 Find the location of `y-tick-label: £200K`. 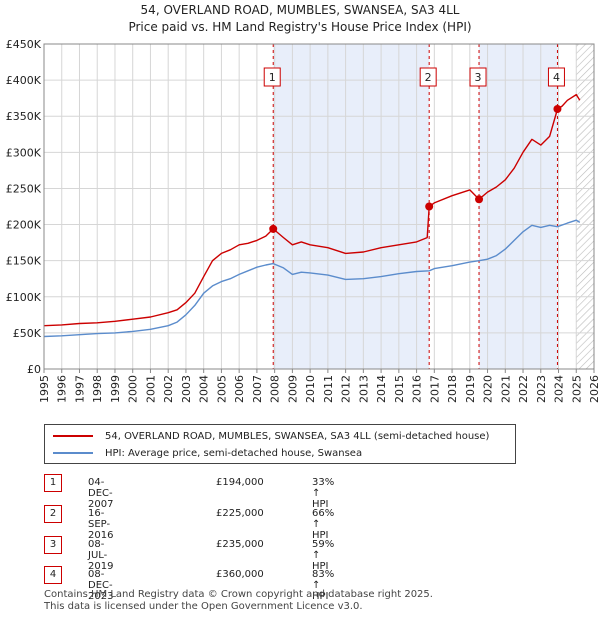

y-tick-label: £200K is located at coordinates (24, 225).